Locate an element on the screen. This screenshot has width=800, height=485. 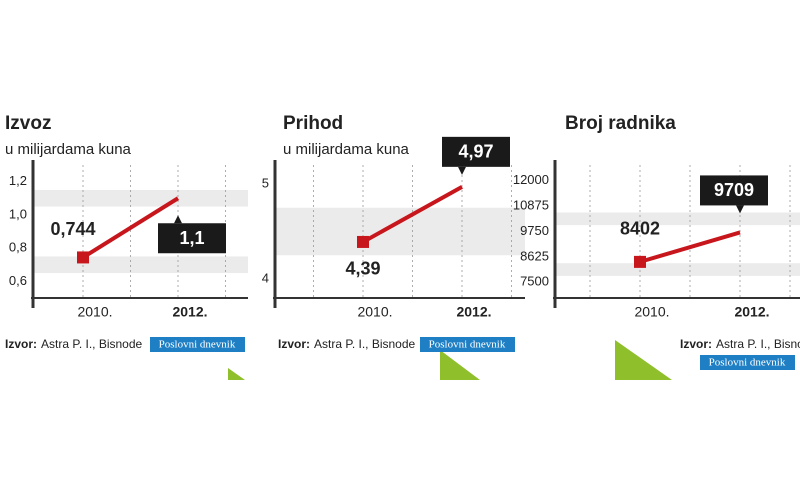
chart-title: Izvoz is located at coordinates (28, 123).